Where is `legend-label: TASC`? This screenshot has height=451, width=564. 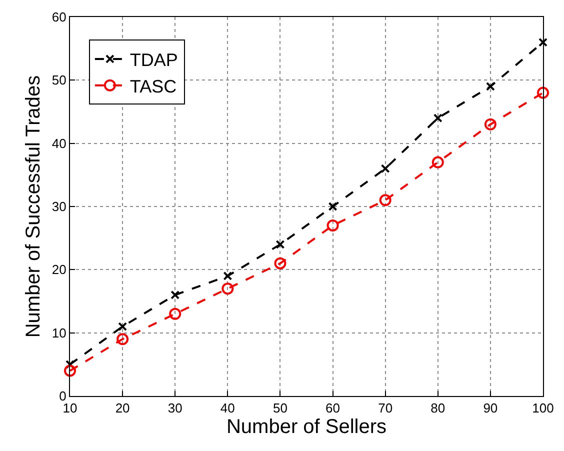 legend-label: TASC is located at coordinates (153, 86).